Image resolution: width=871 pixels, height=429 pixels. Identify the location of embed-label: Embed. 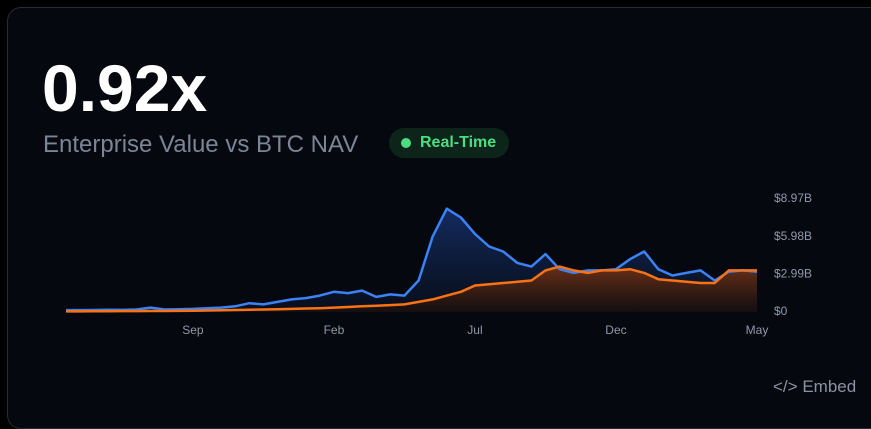
(829, 386).